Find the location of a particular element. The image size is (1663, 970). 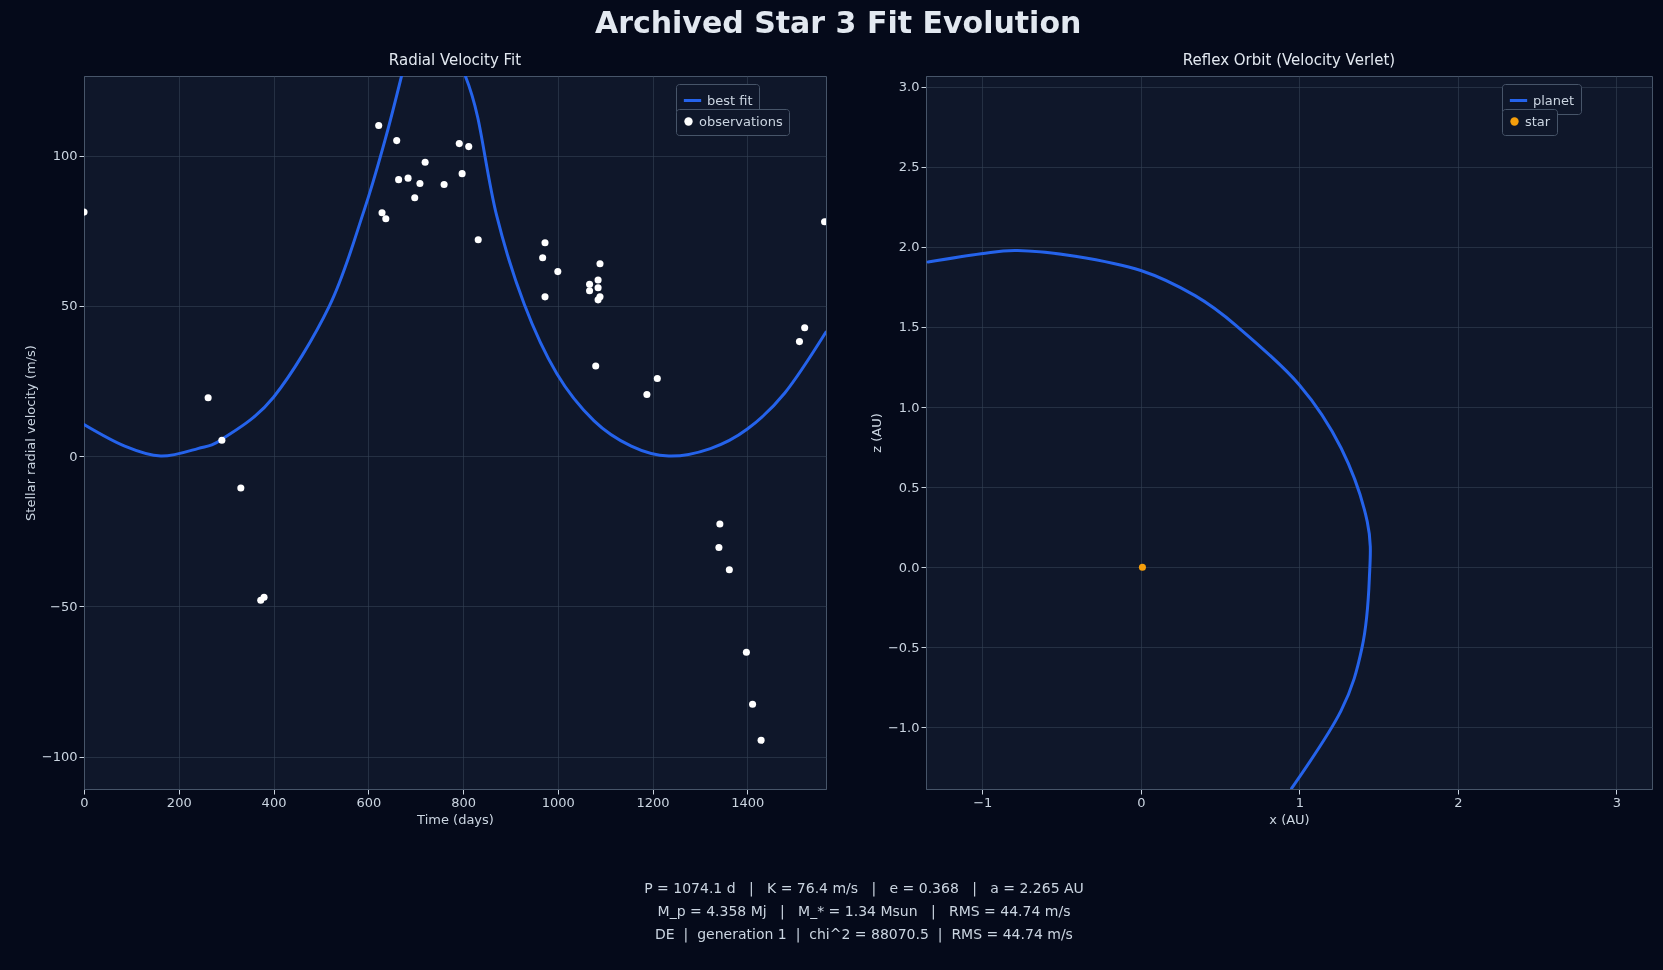

y-tick-label: −50 is located at coordinates (64, 606).